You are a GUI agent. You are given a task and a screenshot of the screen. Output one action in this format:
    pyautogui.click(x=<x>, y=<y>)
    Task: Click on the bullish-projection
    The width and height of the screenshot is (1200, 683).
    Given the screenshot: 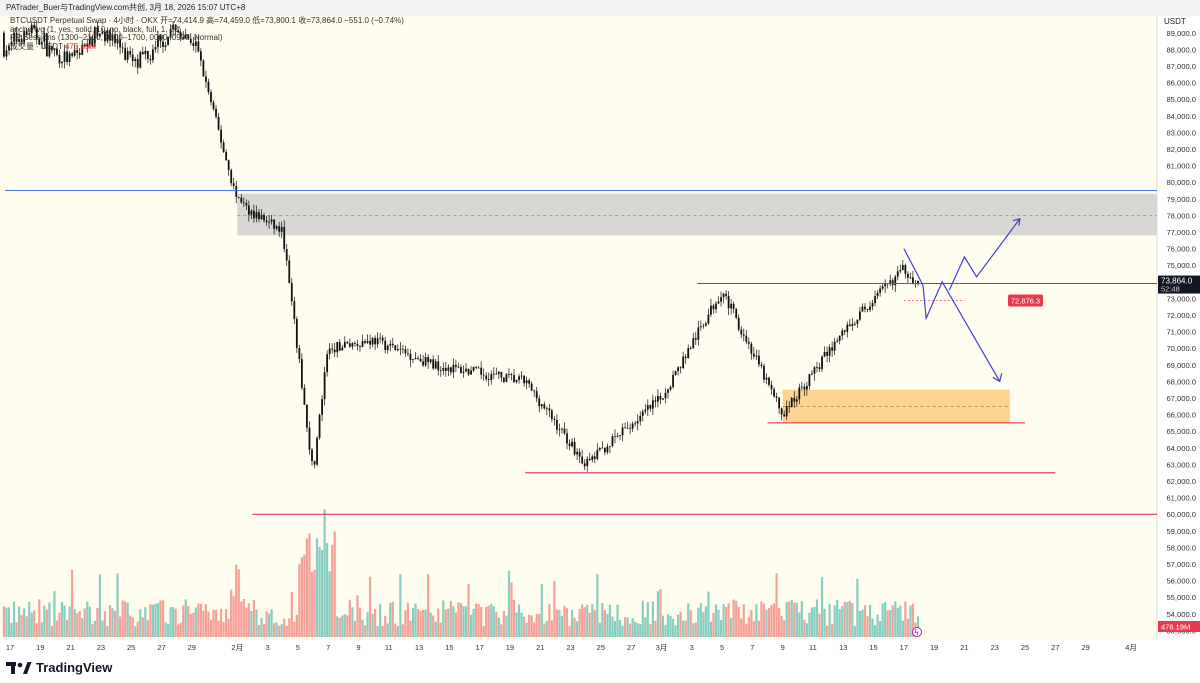 What is the action you would take?
    pyautogui.click(x=984, y=254)
    